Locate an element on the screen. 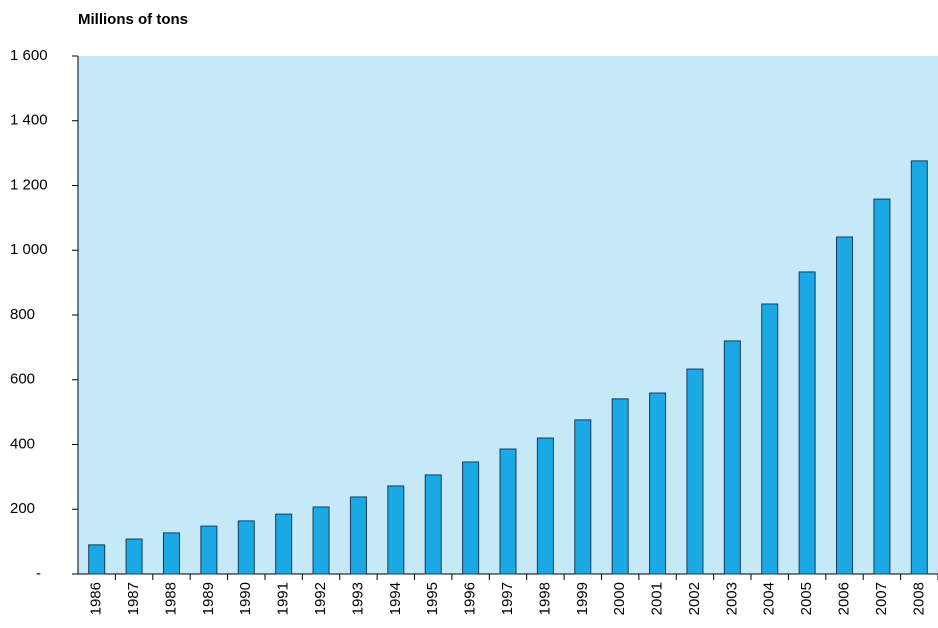  x-tick-label: 1988 is located at coordinates (170, 598).